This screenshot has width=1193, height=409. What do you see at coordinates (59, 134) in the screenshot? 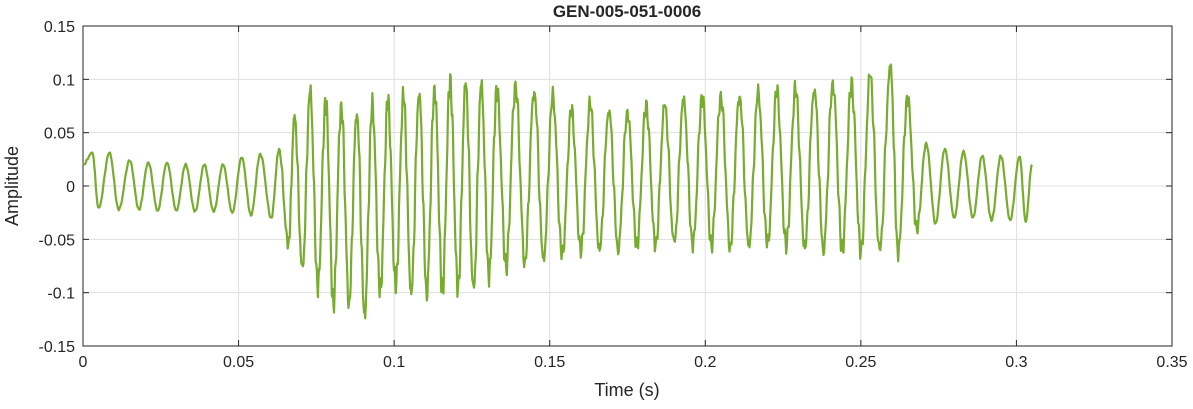
I see `y-tick-label: 0.05` at bounding box center [59, 134].